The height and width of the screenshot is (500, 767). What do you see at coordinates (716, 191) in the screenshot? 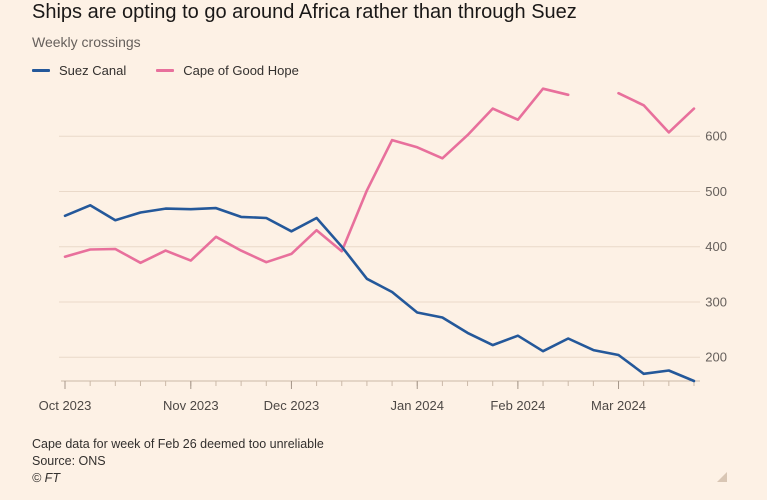
I see `y-tick-label: 500` at bounding box center [716, 191].